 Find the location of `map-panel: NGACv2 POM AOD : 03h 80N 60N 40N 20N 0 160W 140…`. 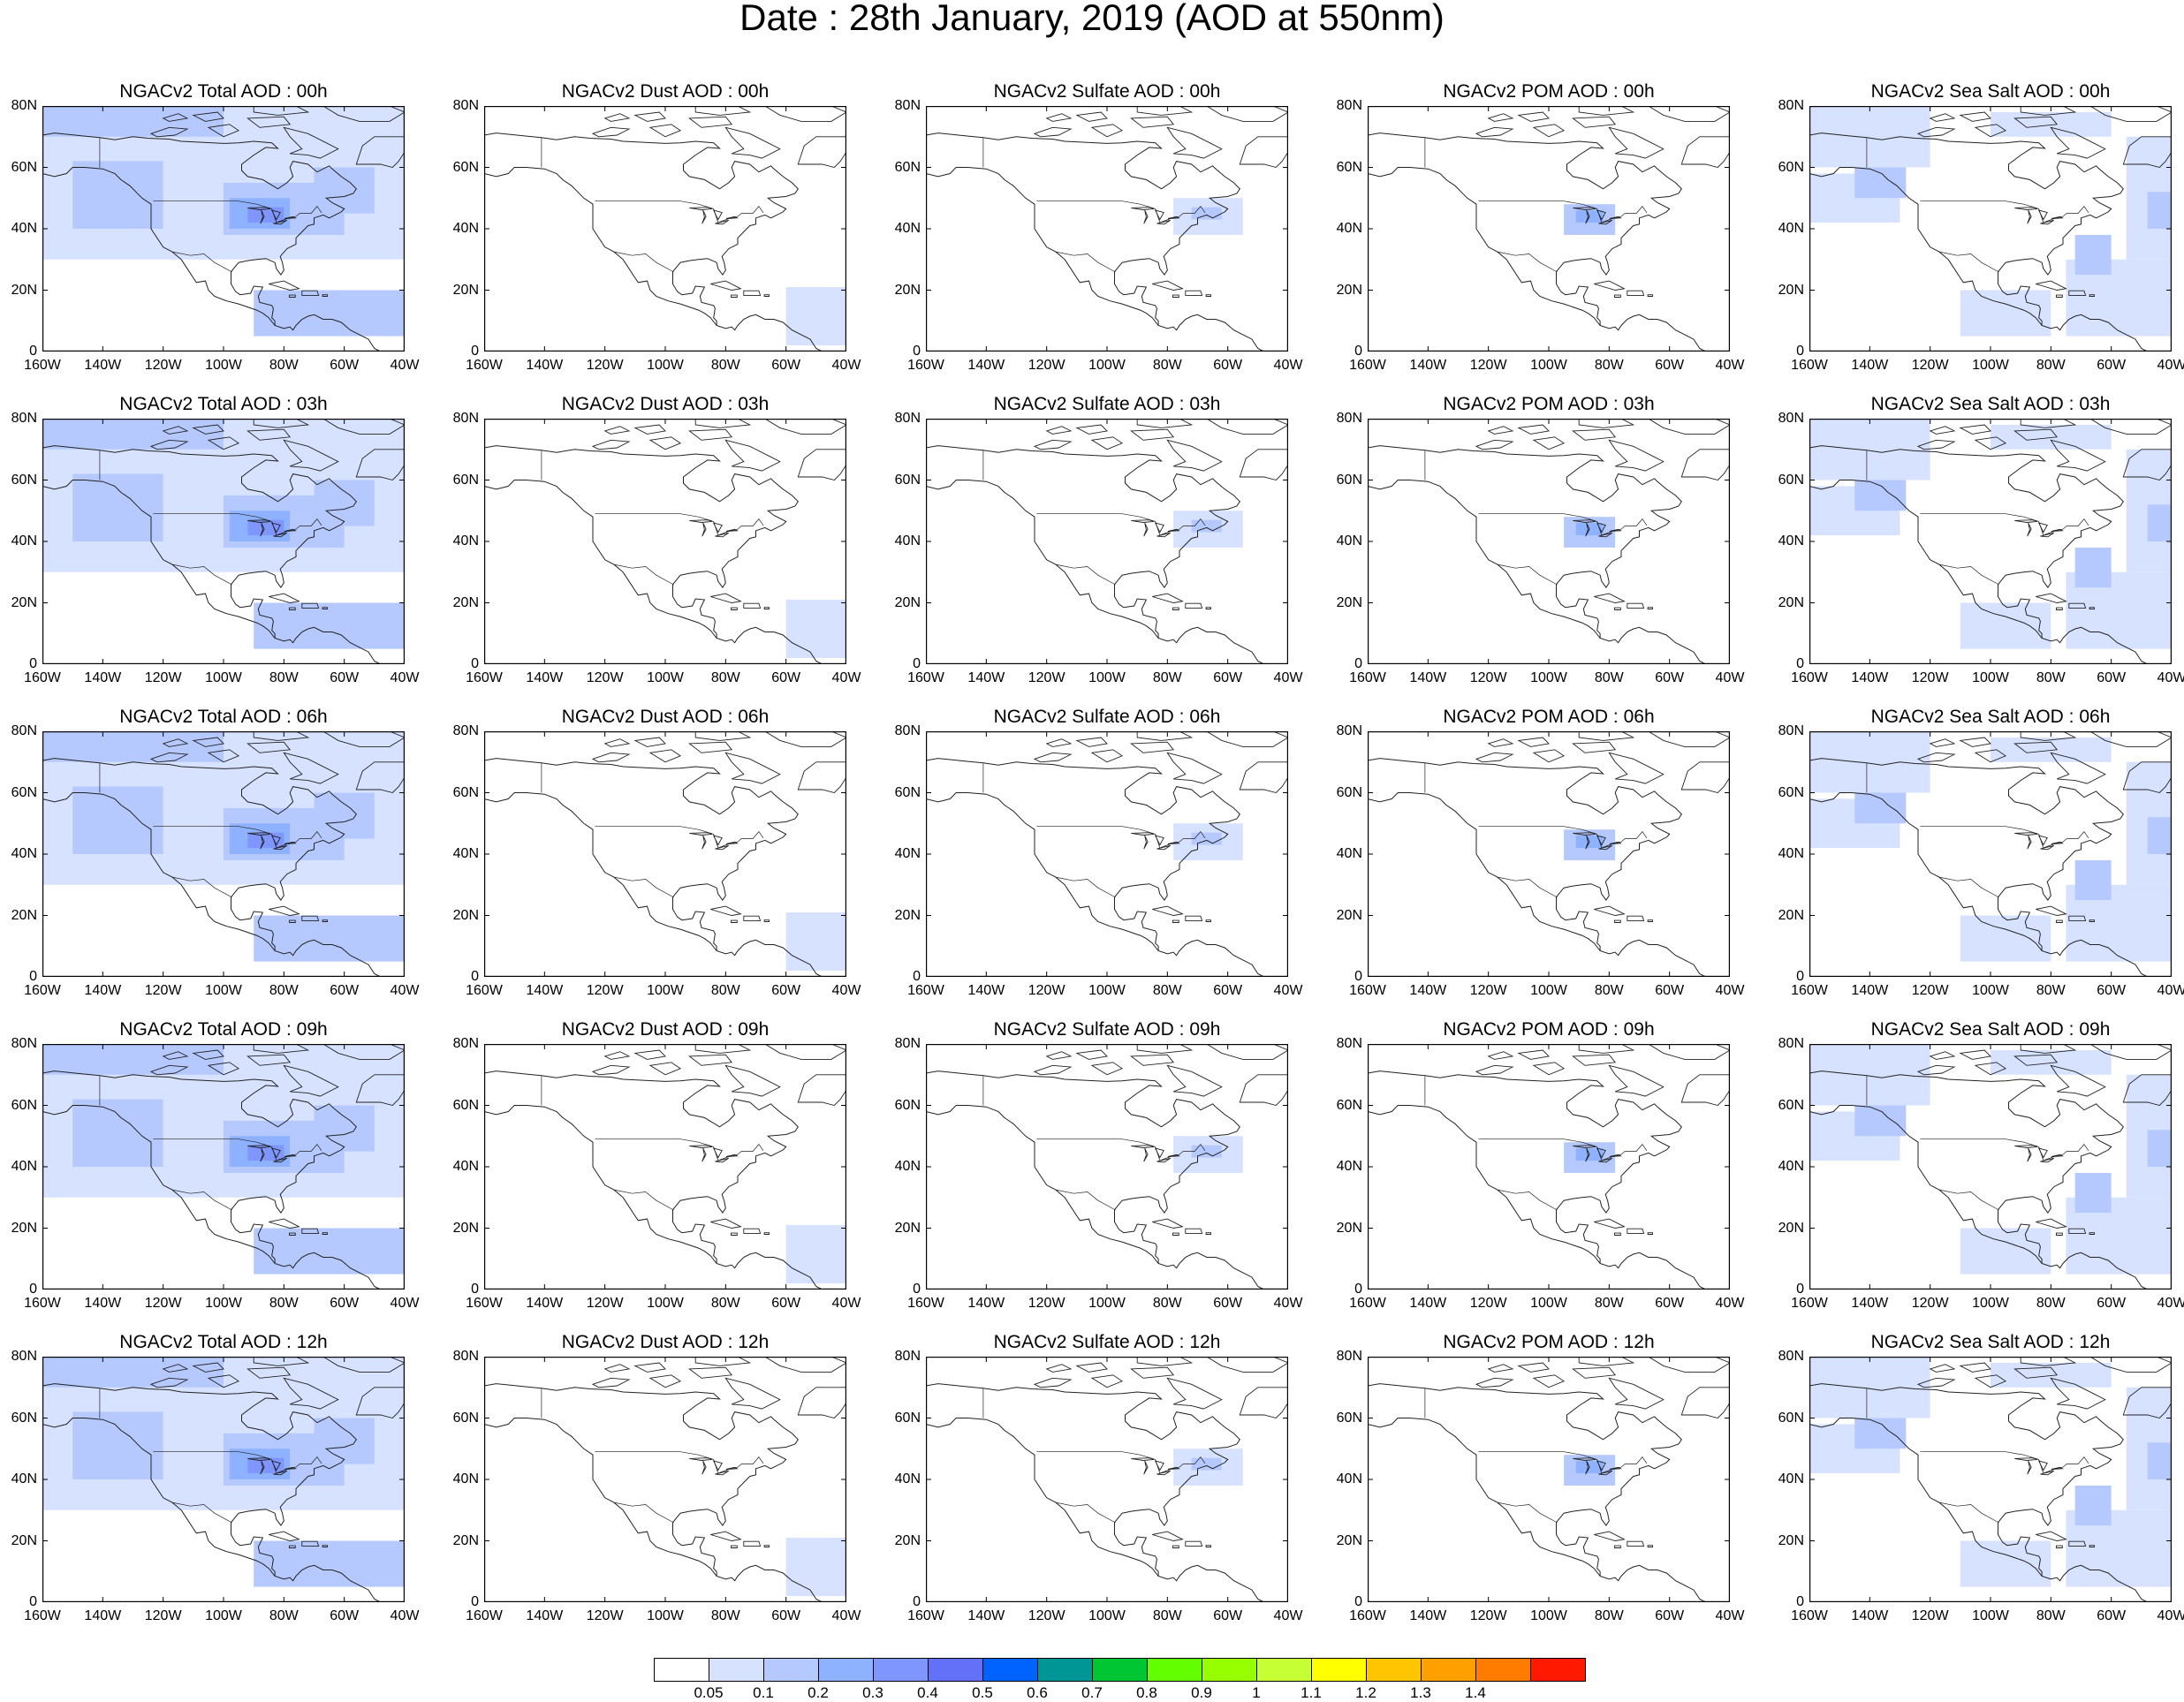

map-panel: NGACv2 POM AOD : 03h 80N 60N 40N 20N 0 160W 140… is located at coordinates (1548, 541).